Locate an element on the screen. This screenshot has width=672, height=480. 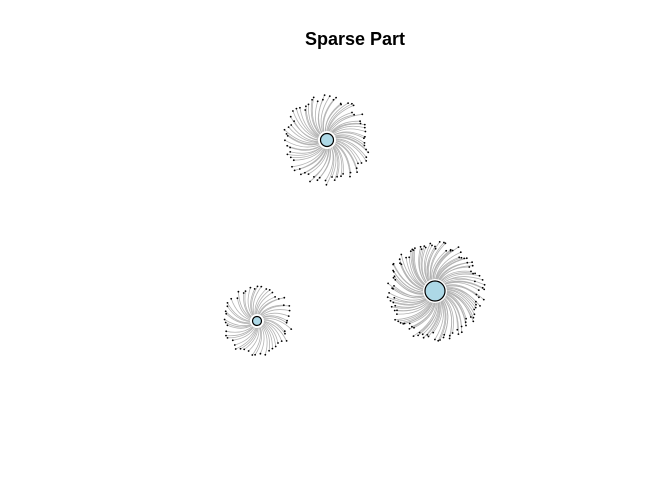
cluster-top-edges is located at coordinates (326, 139).